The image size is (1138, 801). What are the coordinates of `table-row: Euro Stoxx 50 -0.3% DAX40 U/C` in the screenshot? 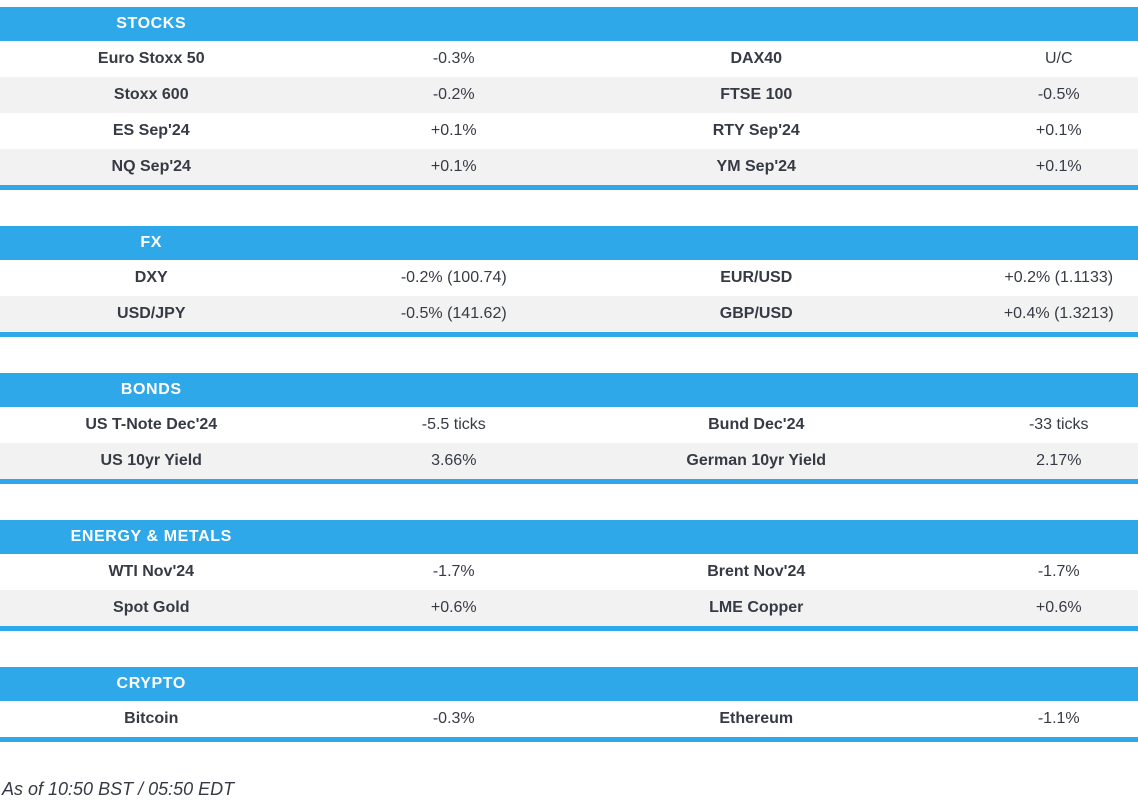 It's located at (569, 59).